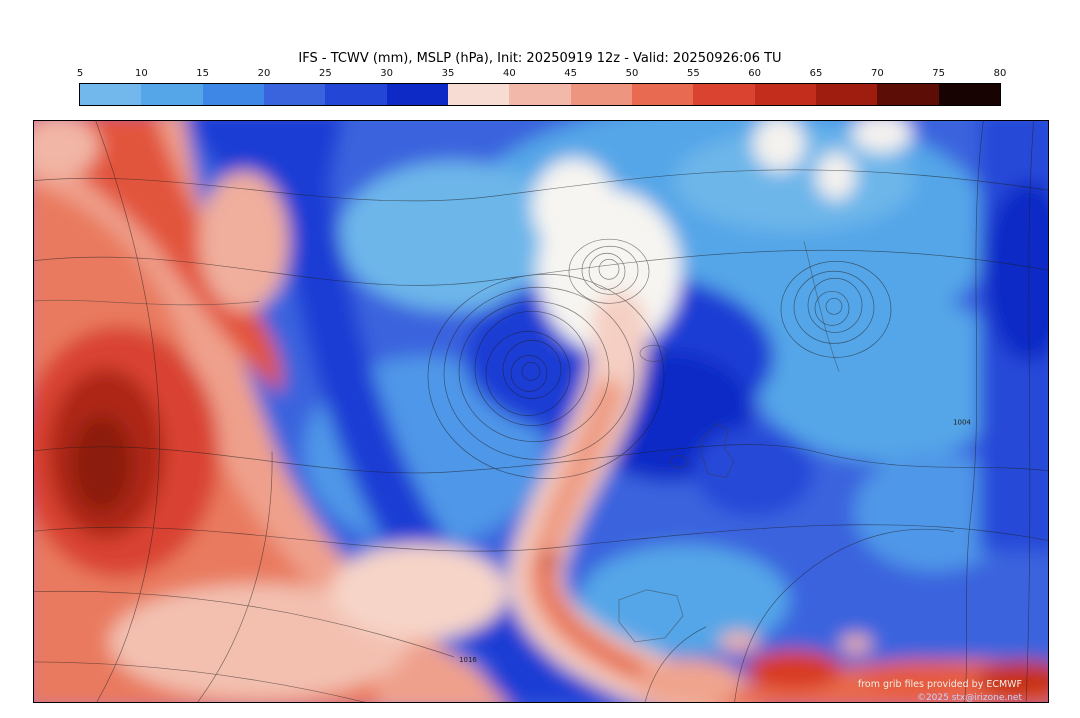 The width and height of the screenshot is (1080, 718). Describe the element at coordinates (387, 73) in the screenshot. I see `colorbar-tick: 30` at that location.